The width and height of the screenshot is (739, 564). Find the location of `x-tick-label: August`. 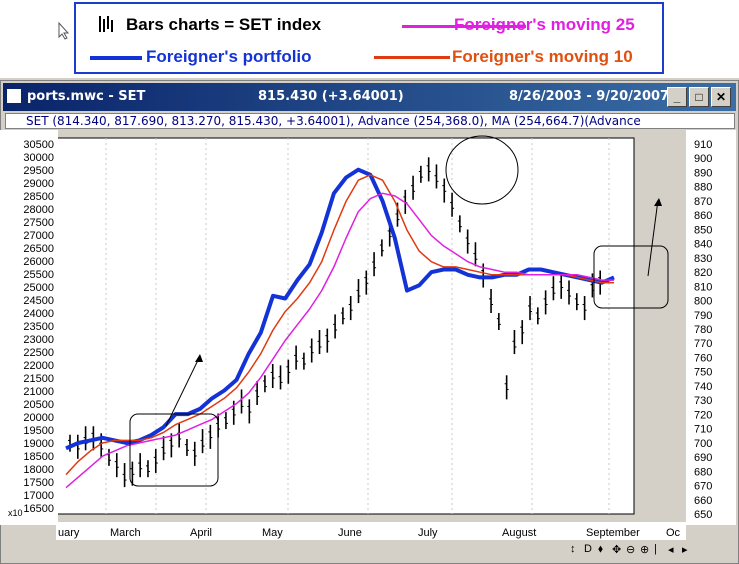

x-tick-label: August is located at coordinates (519, 533).